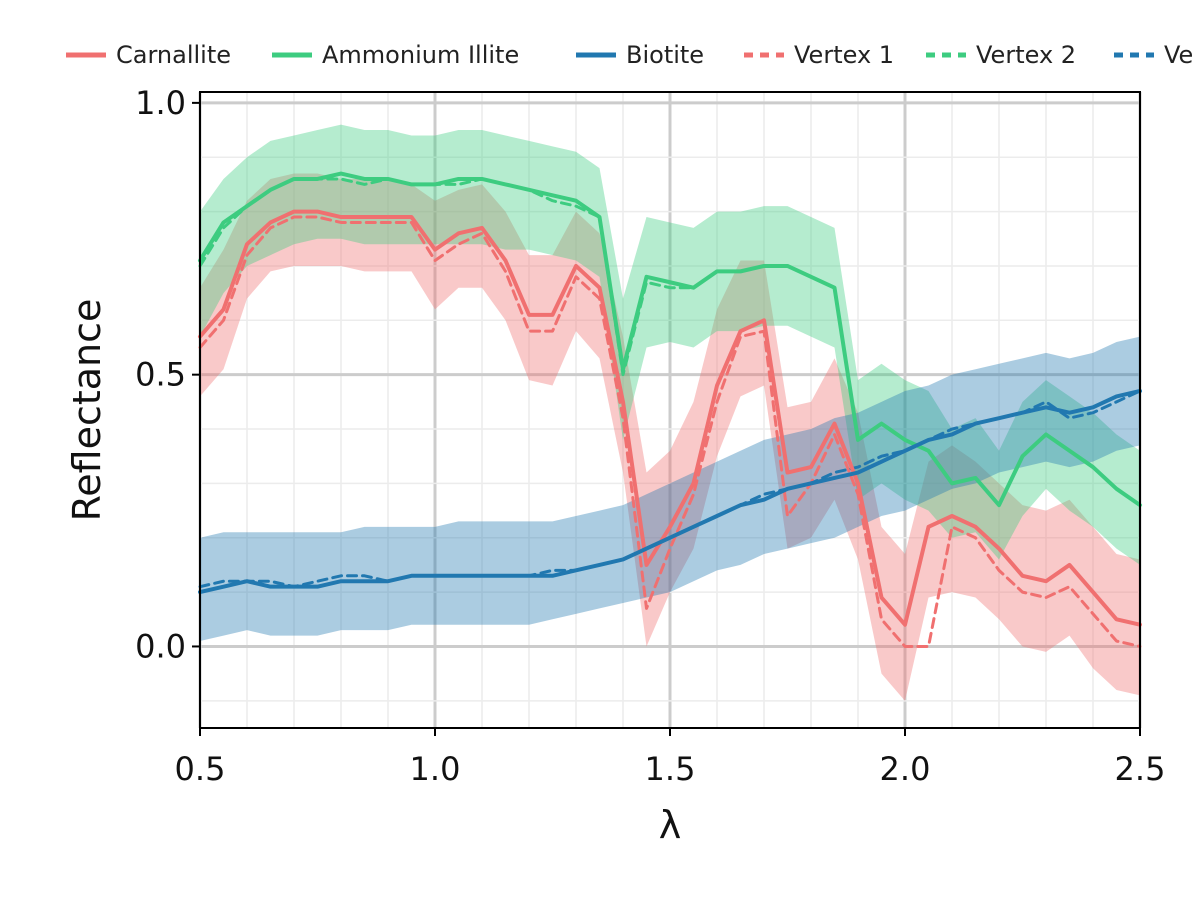  I want to click on x-tick-label: 0.5, so click(200, 769).